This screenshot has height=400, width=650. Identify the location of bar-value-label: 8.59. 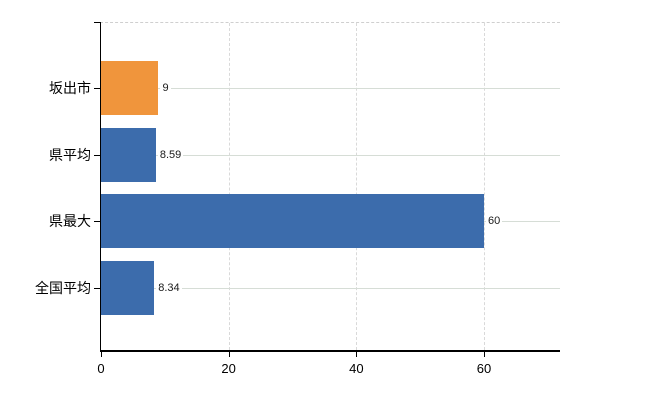
(170, 154).